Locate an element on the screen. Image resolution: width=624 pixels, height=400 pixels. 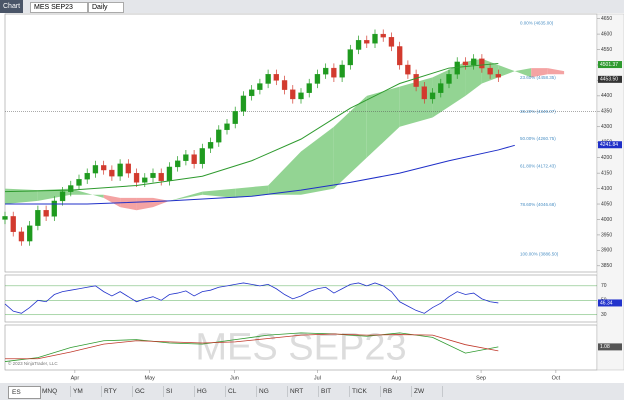
x-tick-label: Oct is located at coordinates (556, 378).